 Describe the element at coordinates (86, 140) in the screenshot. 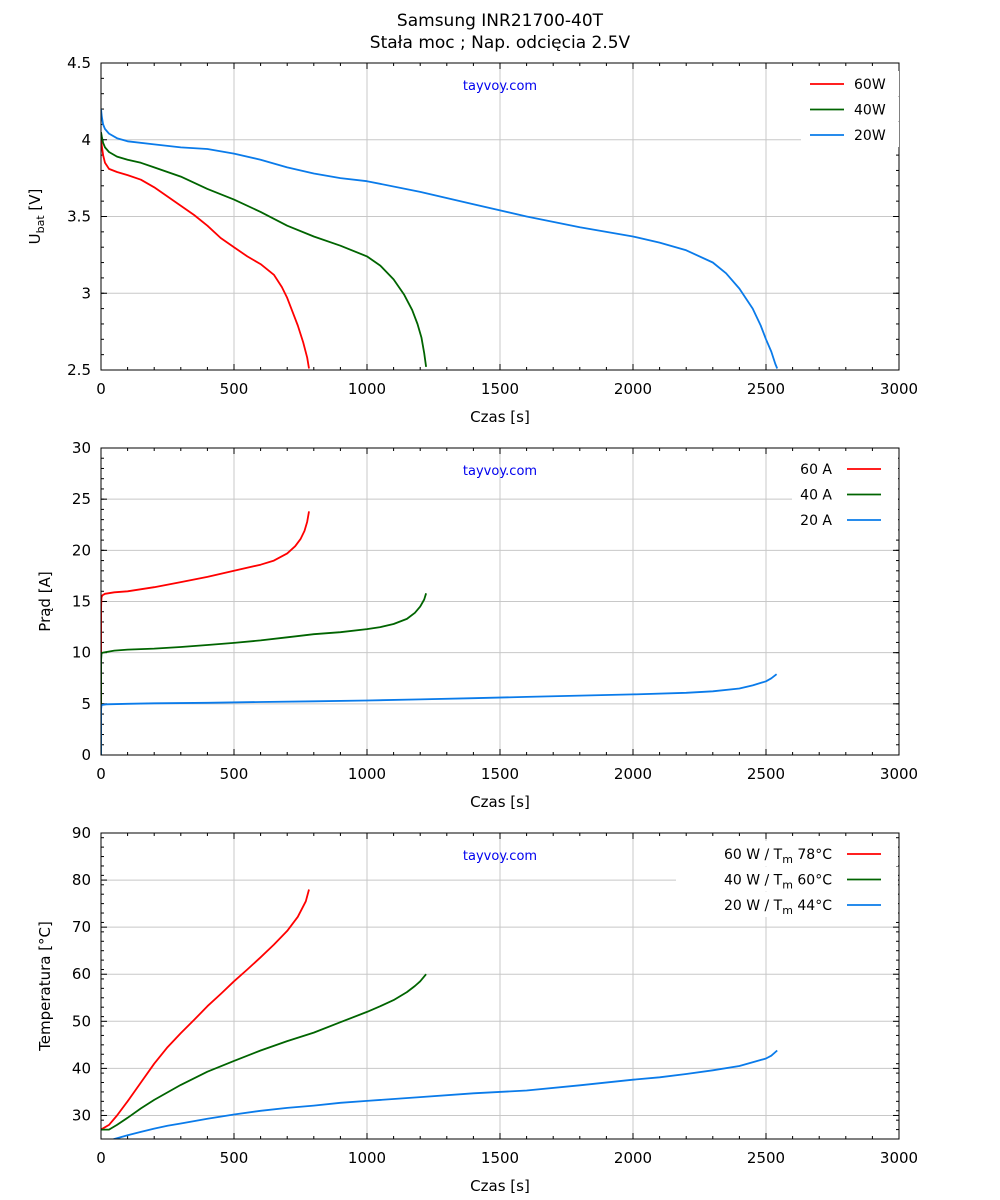

I see `y-tick-label: 4` at that location.